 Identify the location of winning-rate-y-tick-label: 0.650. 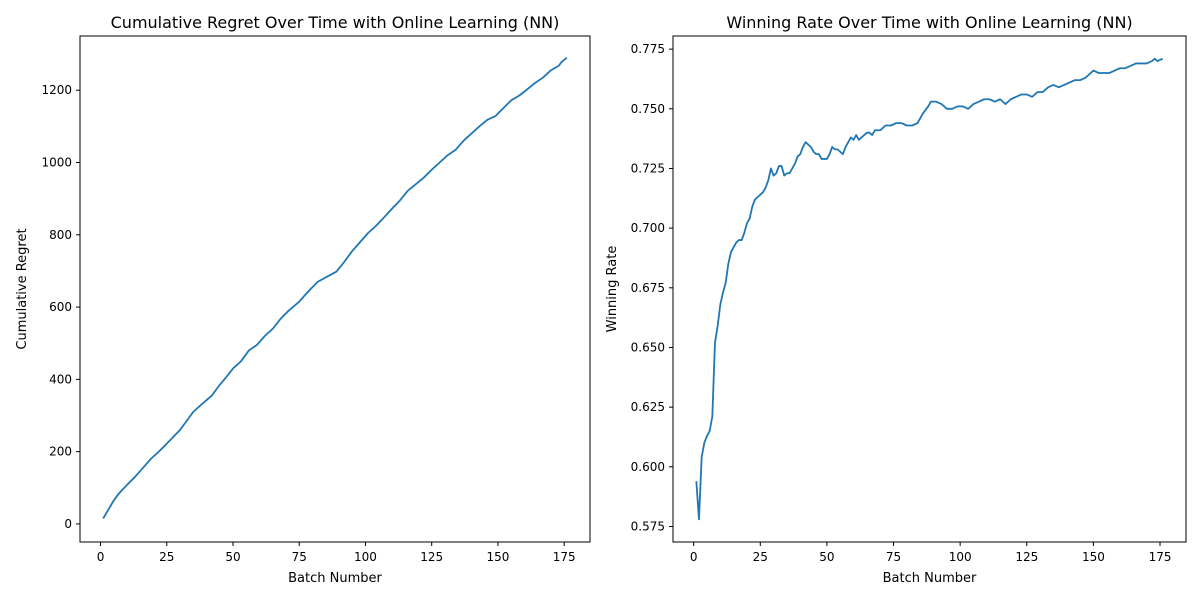
(648, 347).